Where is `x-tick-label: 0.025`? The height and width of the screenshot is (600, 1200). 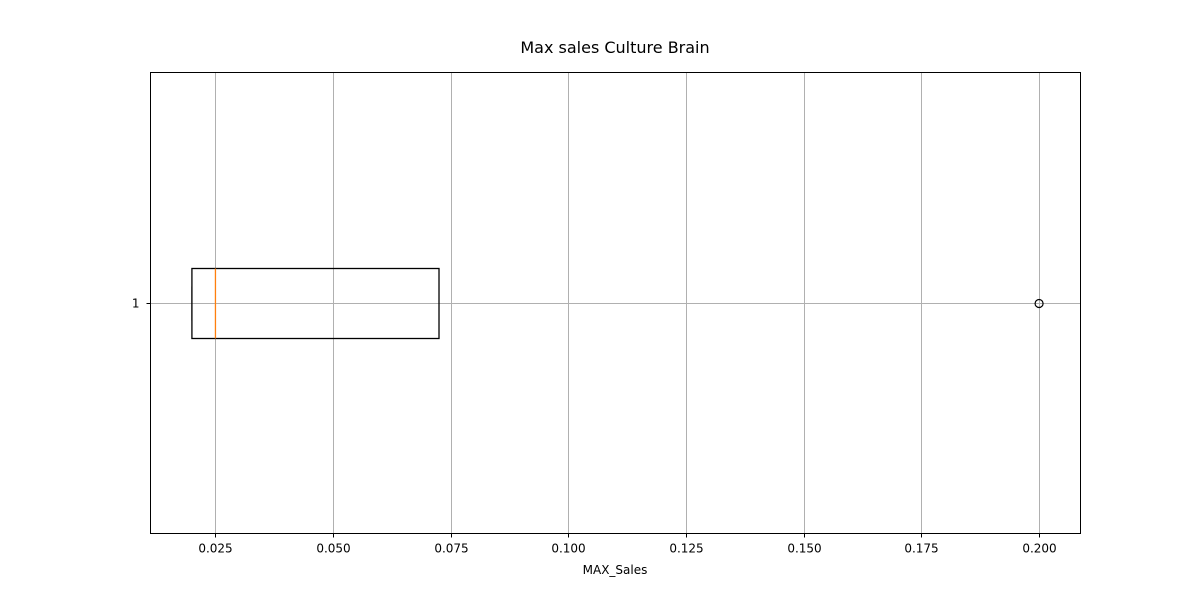
x-tick-label: 0.025 is located at coordinates (215, 549).